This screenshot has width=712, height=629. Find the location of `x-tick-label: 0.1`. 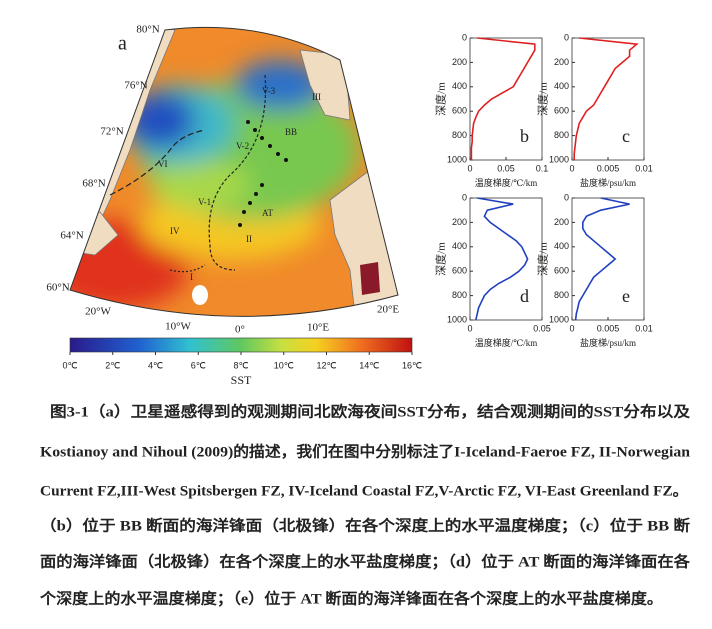

x-tick-label: 0.1 is located at coordinates (542, 168).